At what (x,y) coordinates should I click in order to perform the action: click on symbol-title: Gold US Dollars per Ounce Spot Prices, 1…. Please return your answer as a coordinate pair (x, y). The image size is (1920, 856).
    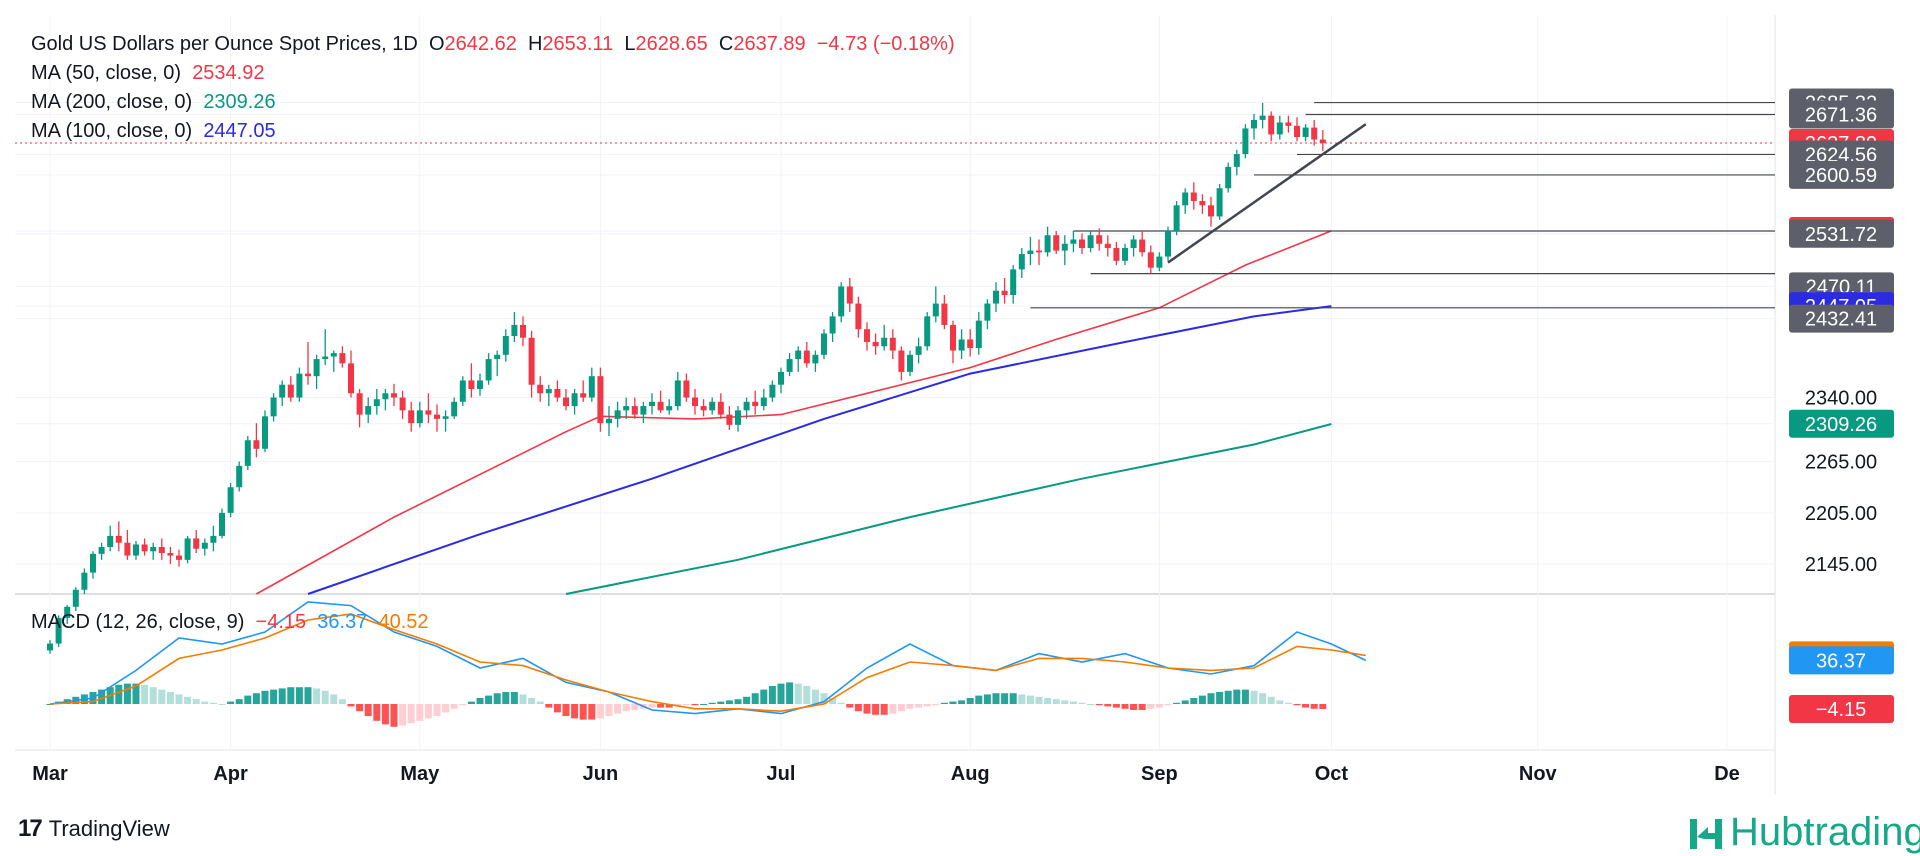
    Looking at the image, I should click on (224, 44).